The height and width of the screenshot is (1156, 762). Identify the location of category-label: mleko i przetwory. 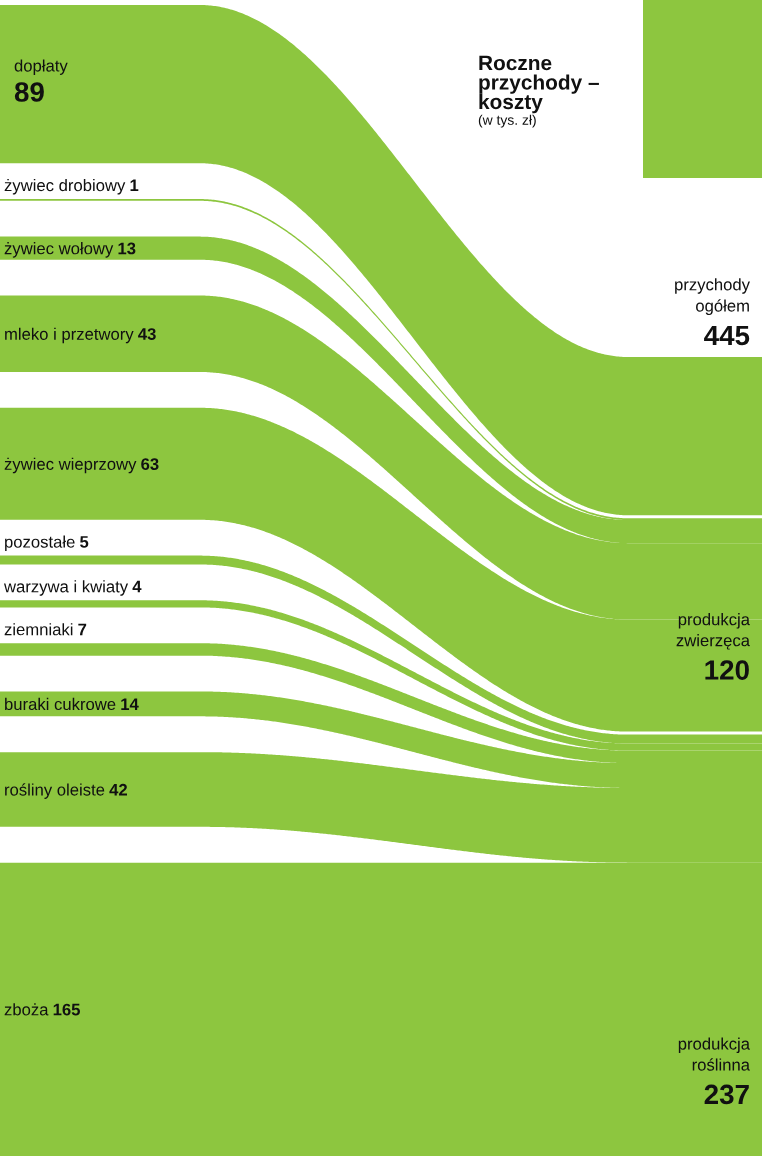
(69, 335).